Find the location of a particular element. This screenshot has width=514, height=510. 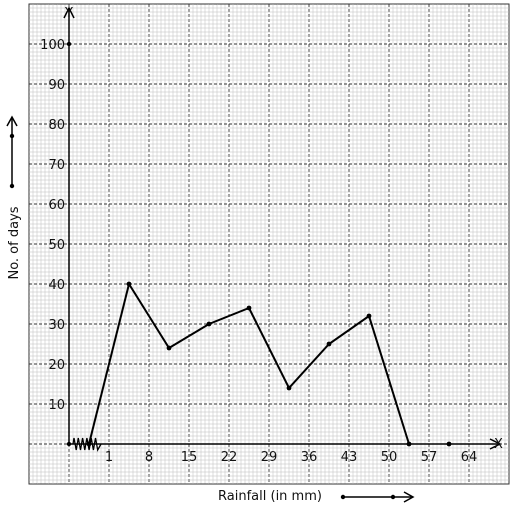

x-tick-label: 43 is located at coordinates (349, 457).